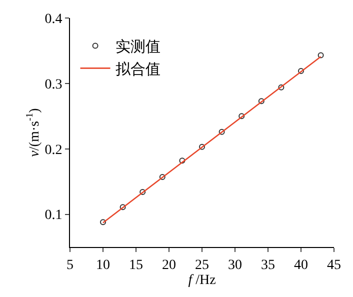  What do you see at coordinates (53, 216) in the screenshot?
I see `y-tick-label: 0.1` at bounding box center [53, 216].